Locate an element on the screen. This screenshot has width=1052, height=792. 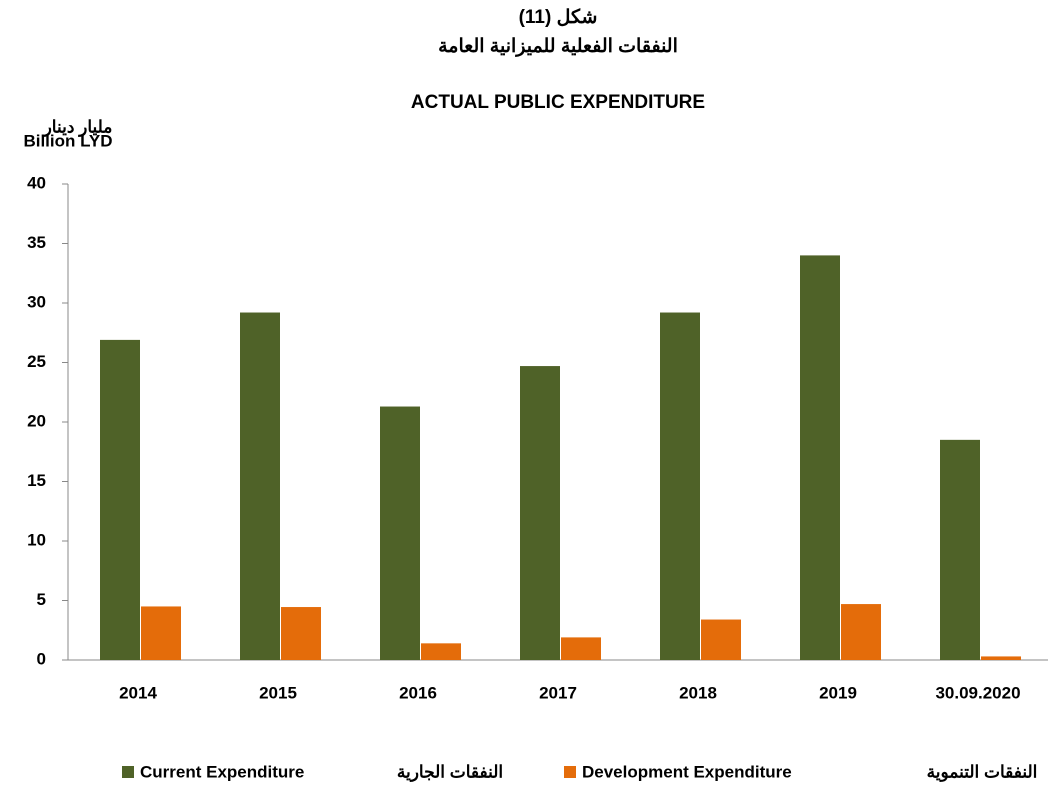
y-tick-label: 0 is located at coordinates (41, 658).